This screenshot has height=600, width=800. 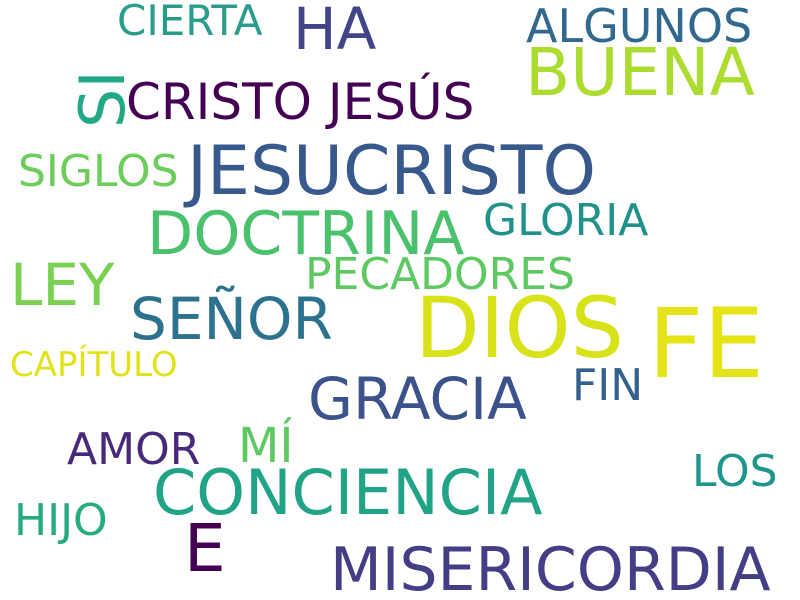 What do you see at coordinates (335, 31) in the screenshot?
I see `word-ha: HA` at bounding box center [335, 31].